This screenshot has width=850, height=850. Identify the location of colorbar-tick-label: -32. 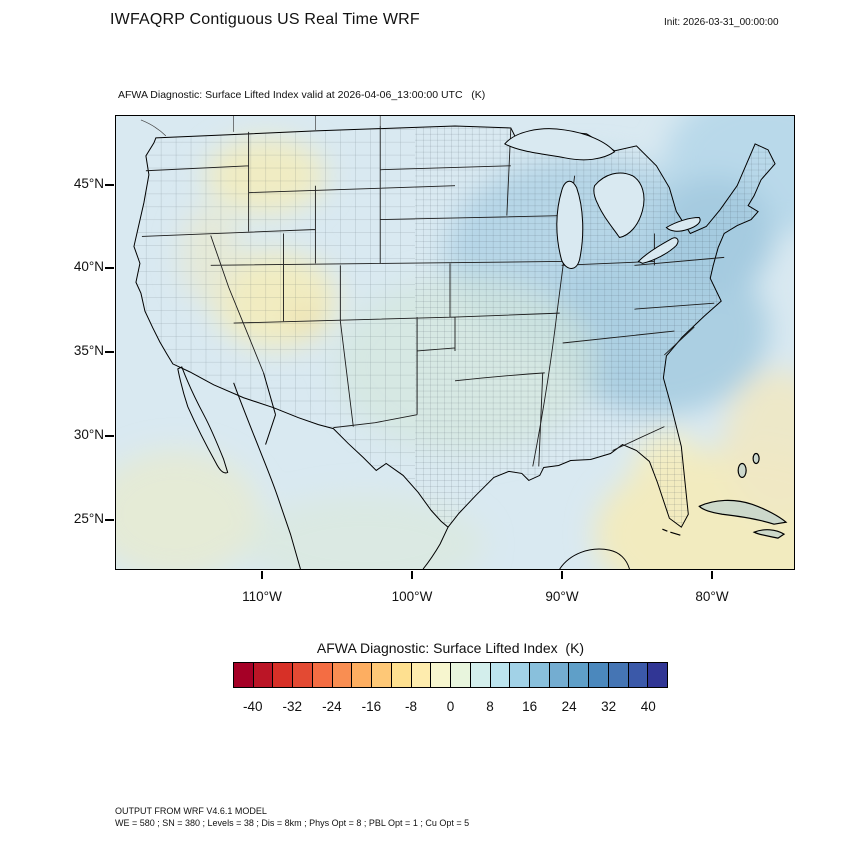
(292, 706).